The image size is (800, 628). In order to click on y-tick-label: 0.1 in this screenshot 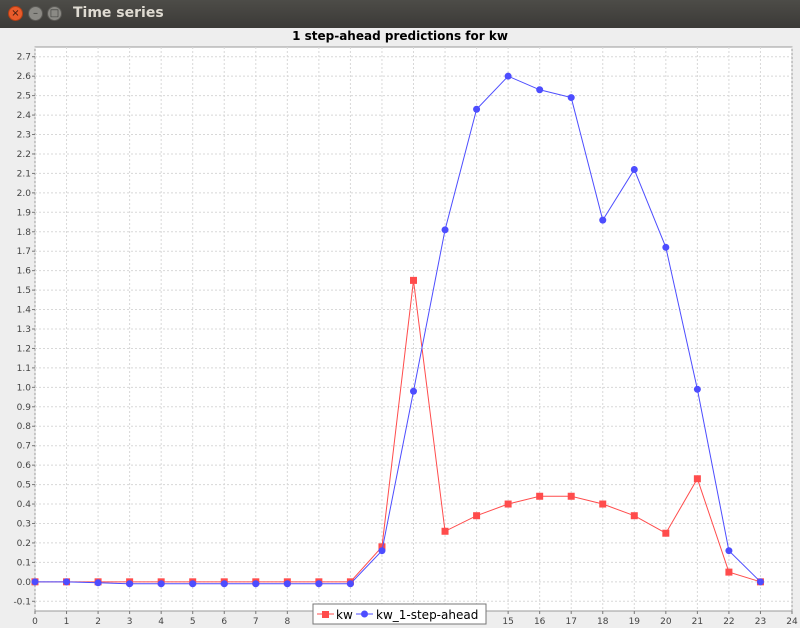, I will do `click(24, 563)`.